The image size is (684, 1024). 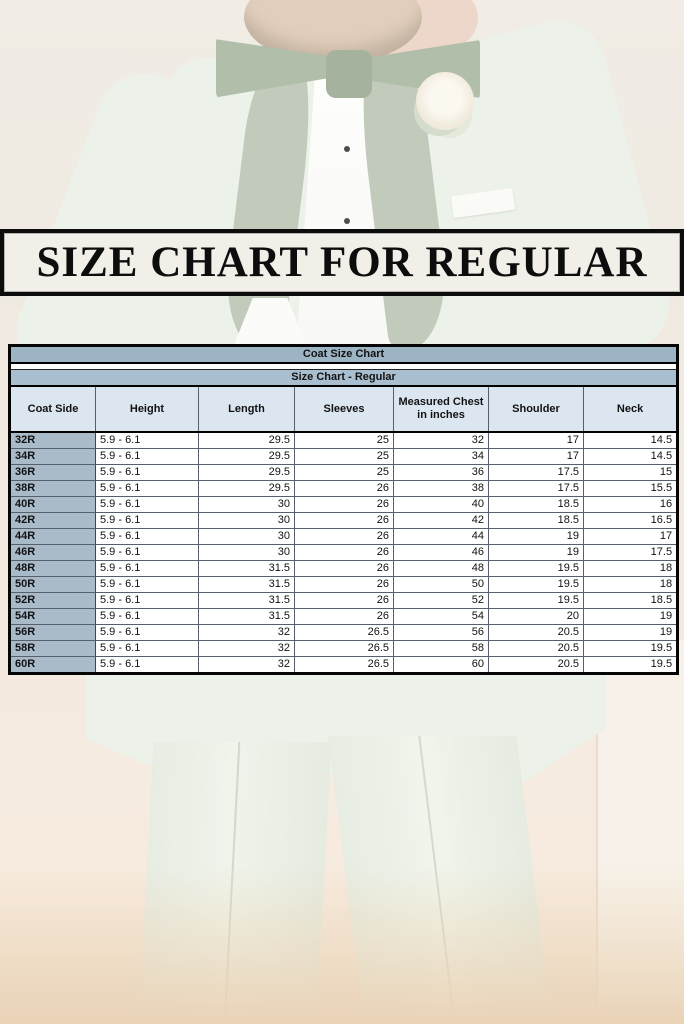 I want to click on boutonniere-flower, so click(x=445, y=101).